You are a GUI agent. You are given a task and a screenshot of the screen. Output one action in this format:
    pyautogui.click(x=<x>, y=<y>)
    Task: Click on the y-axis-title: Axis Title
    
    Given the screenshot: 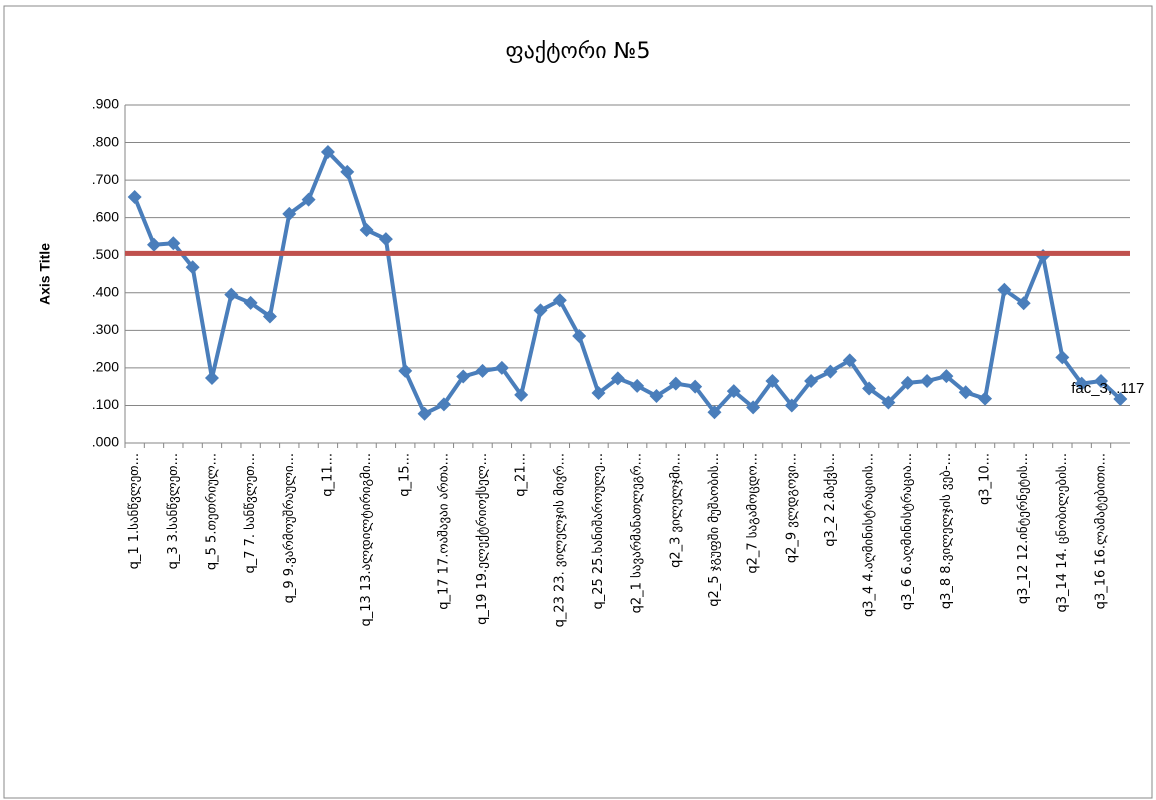 What is the action you would take?
    pyautogui.click(x=45, y=274)
    